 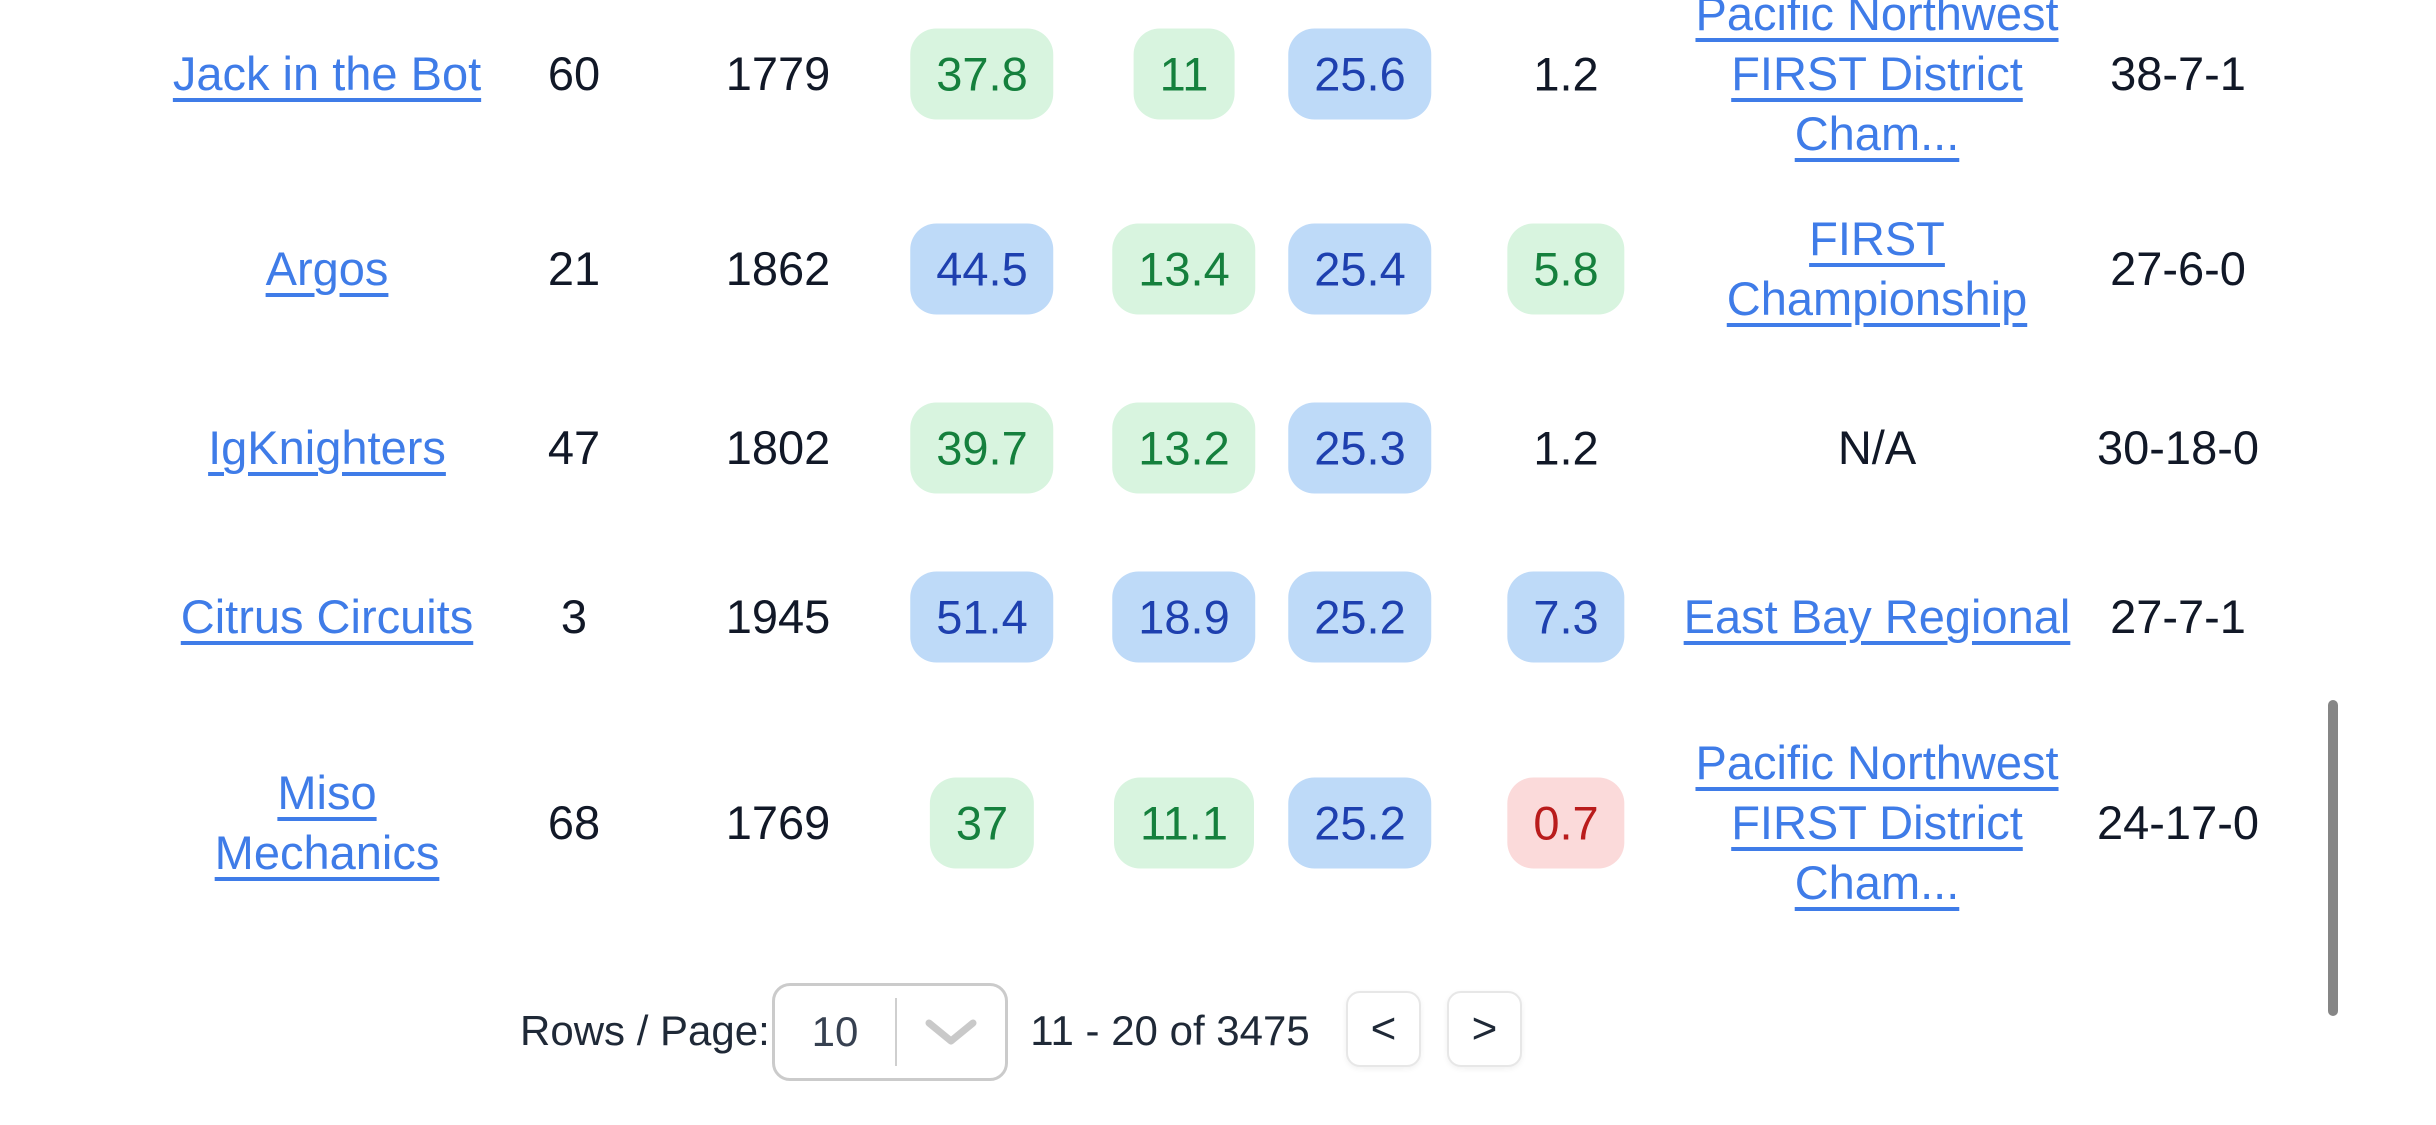 What do you see at coordinates (982, 268) in the screenshot?
I see `epa-total-badge: 44.5` at bounding box center [982, 268].